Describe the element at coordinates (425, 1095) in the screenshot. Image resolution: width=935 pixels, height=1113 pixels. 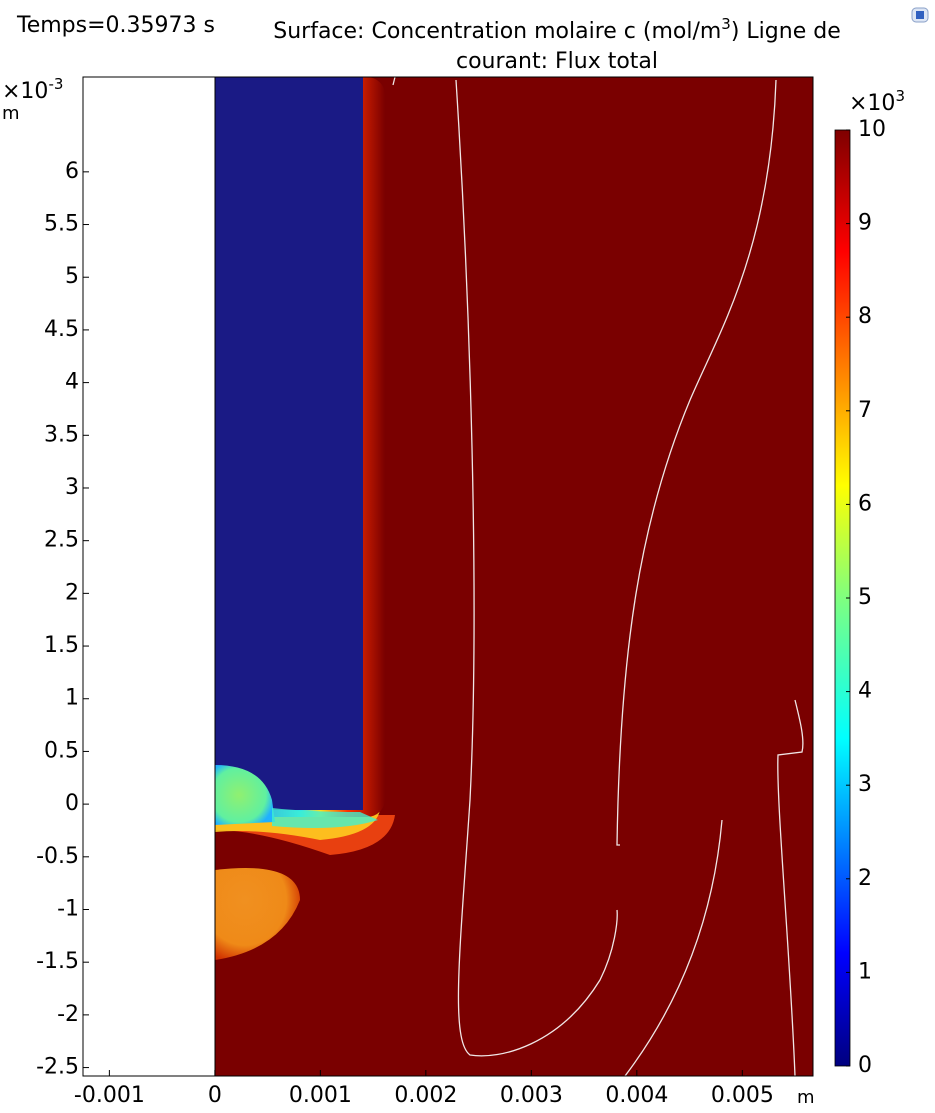
I see `x-tick-label: 0.002` at that location.